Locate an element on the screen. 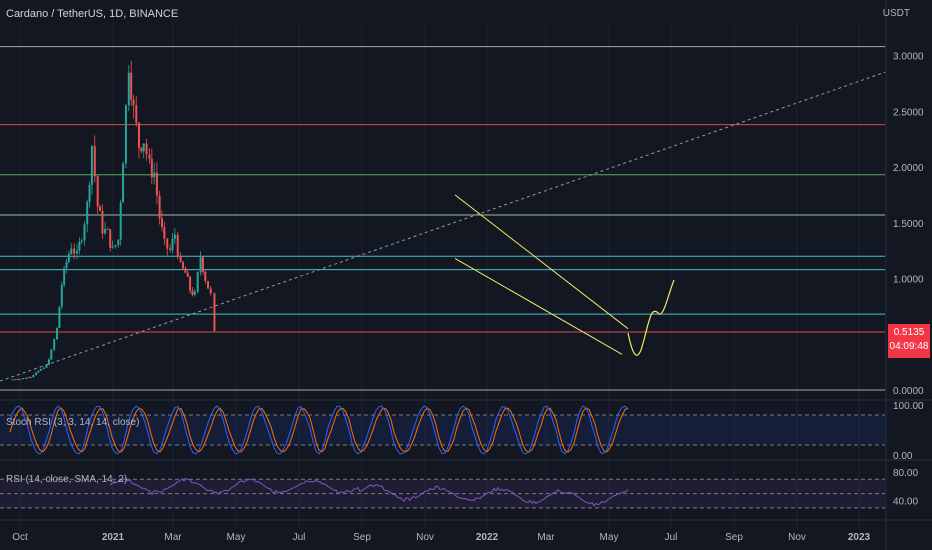 The image size is (932, 550). stoch-rsi-label: Stoch RSI (3, 3, 14, 14, close) is located at coordinates (73, 422).